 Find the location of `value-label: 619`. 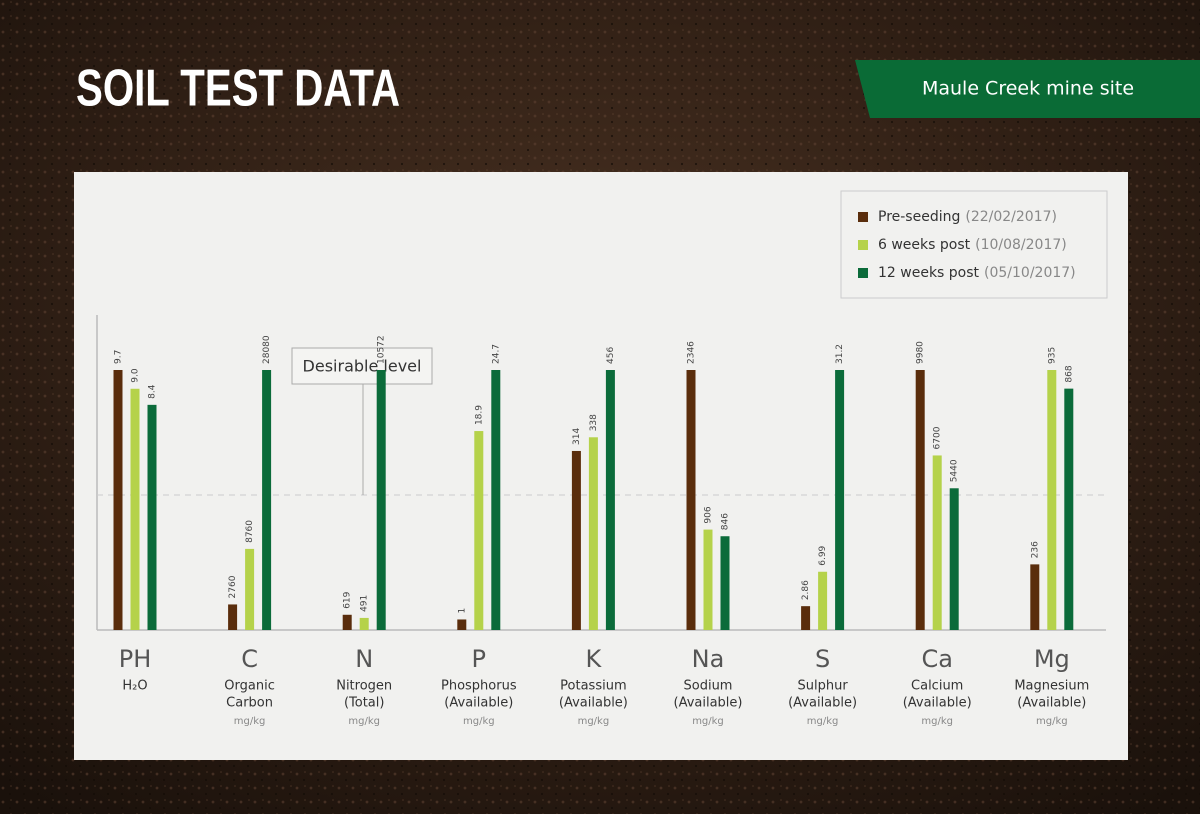

value-label: 619 is located at coordinates (348, 599).